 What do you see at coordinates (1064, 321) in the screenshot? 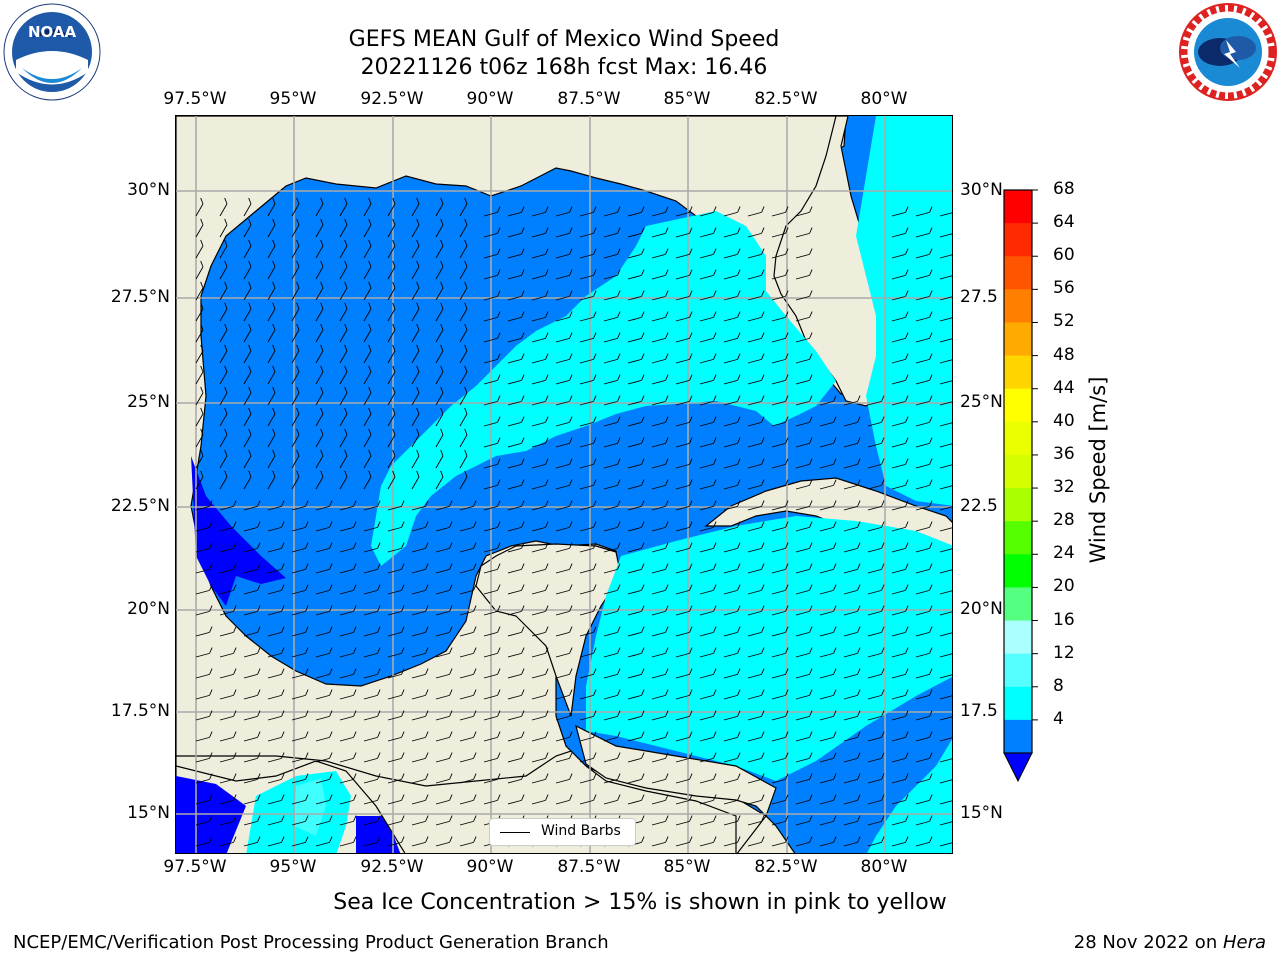
I see `colorbar-tick-label: 52` at bounding box center [1064, 321].